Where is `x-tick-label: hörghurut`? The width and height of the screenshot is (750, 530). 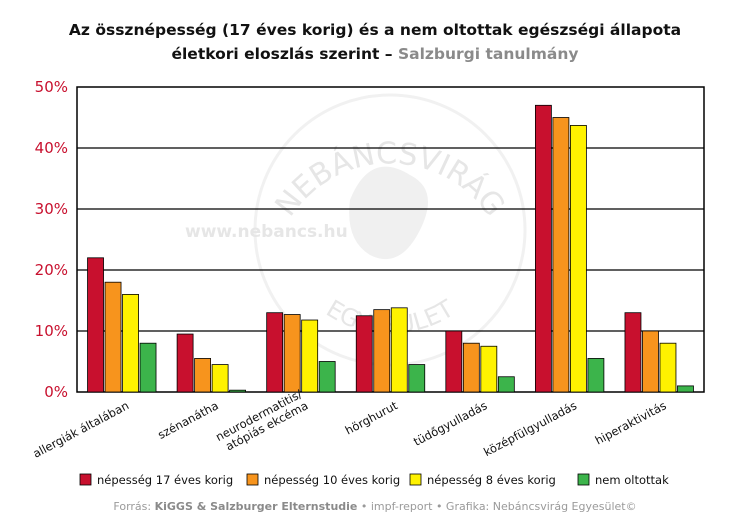
x-tick-label: hörghurut is located at coordinates (372, 417).